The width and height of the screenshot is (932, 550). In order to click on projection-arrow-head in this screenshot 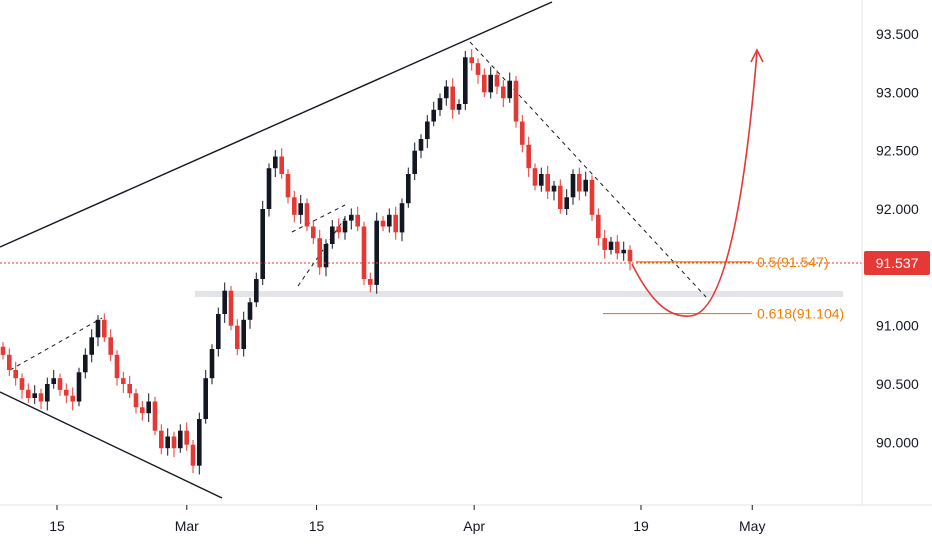, I will do `click(757, 55)`.